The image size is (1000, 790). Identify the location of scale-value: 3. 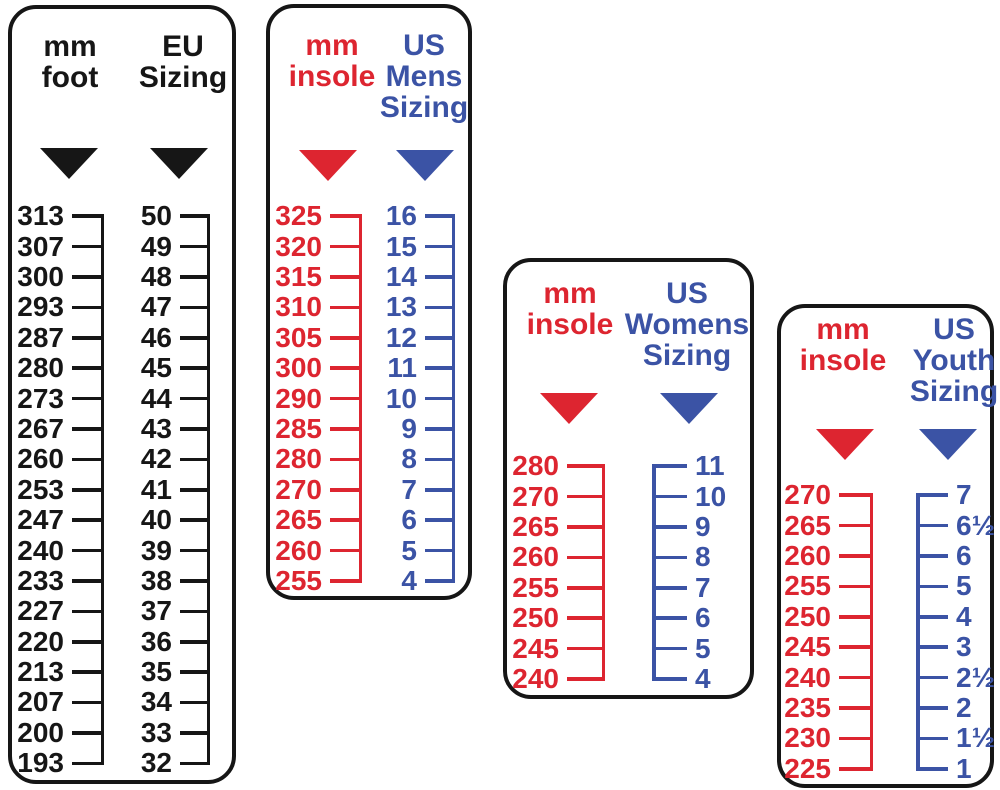
(964, 647).